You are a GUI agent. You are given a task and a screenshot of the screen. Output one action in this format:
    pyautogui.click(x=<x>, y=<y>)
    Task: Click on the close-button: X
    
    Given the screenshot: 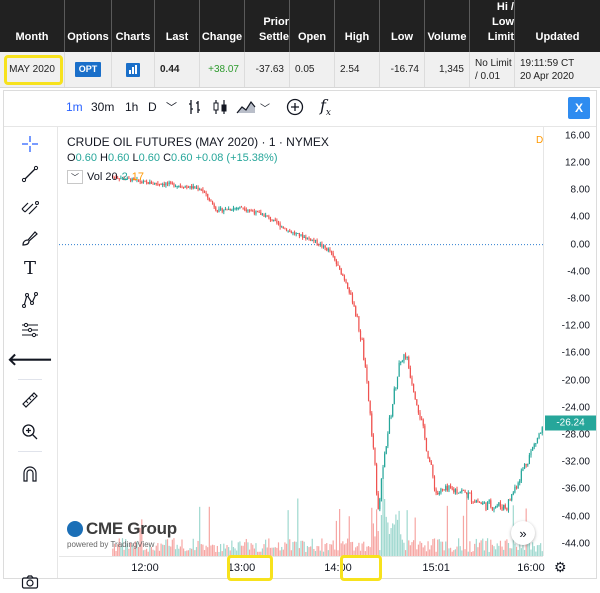 What is the action you would take?
    pyautogui.click(x=579, y=108)
    